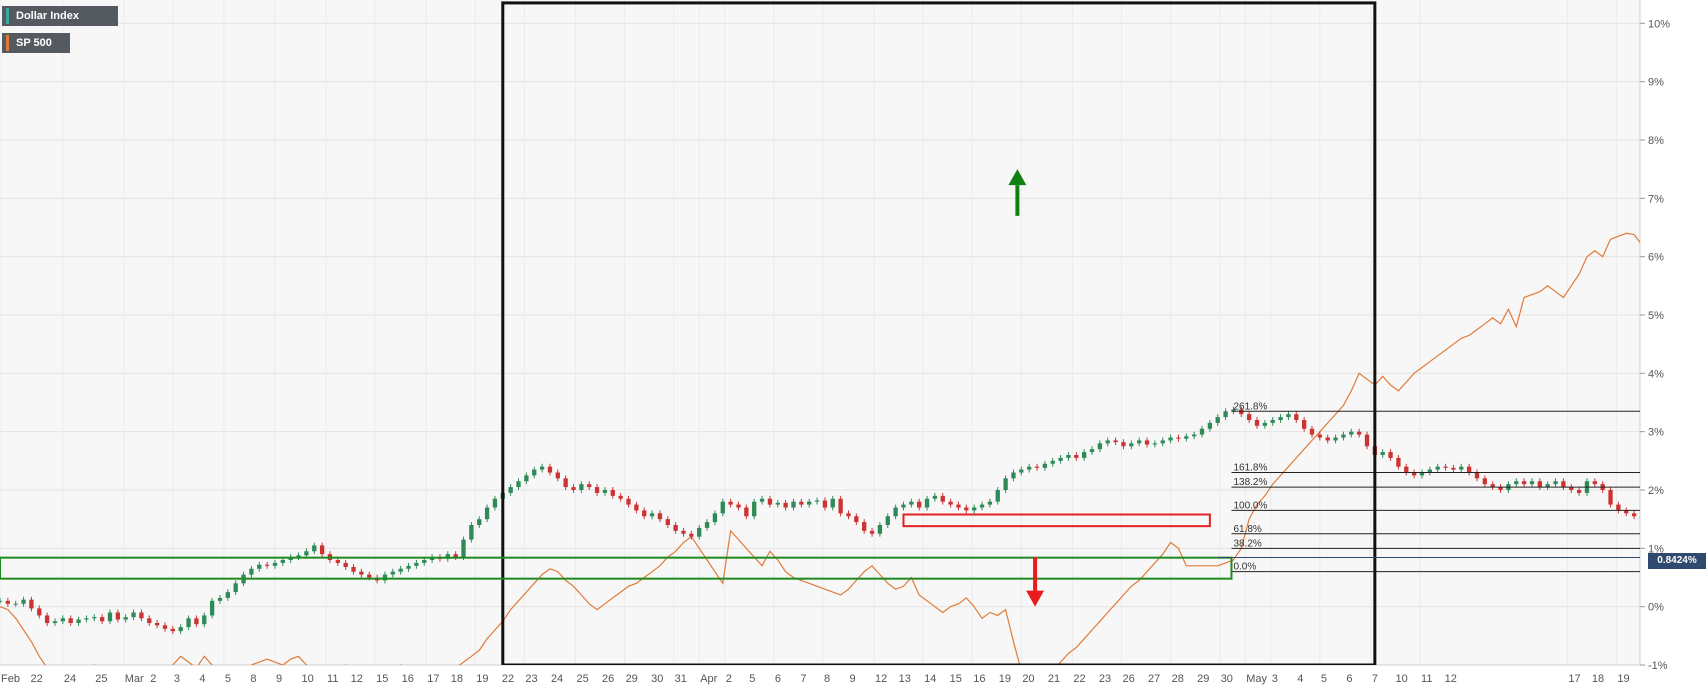  I want to click on x-tick-label: 2, so click(729, 679).